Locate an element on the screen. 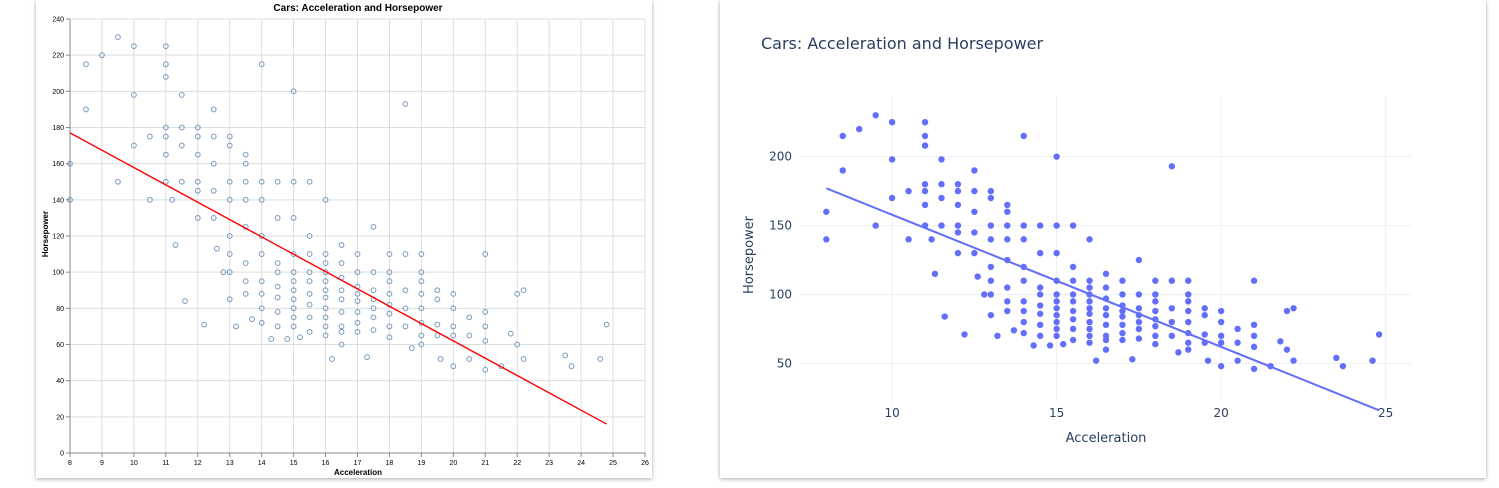 The image size is (1499, 488). x-tick-label: 14 is located at coordinates (262, 463).